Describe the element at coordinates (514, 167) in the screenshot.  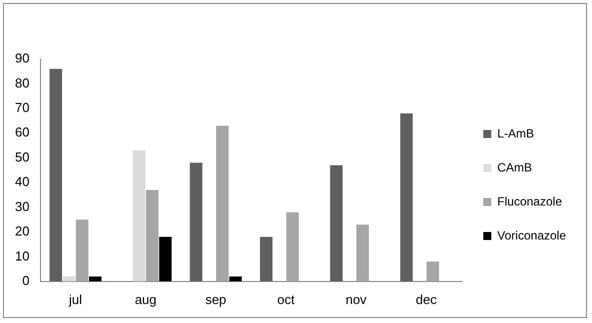
I see `legend-label: CAmB` at that location.